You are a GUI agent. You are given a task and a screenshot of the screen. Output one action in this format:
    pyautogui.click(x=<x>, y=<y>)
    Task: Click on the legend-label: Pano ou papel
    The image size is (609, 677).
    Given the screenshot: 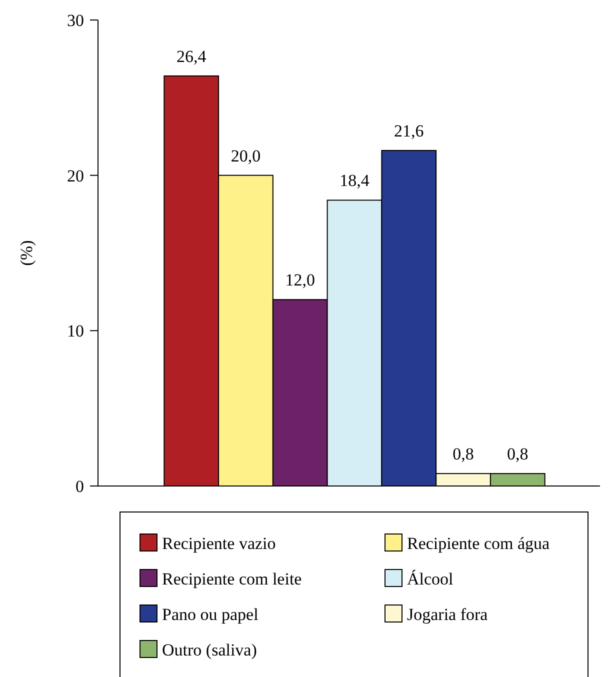 What is the action you would take?
    pyautogui.click(x=210, y=614)
    